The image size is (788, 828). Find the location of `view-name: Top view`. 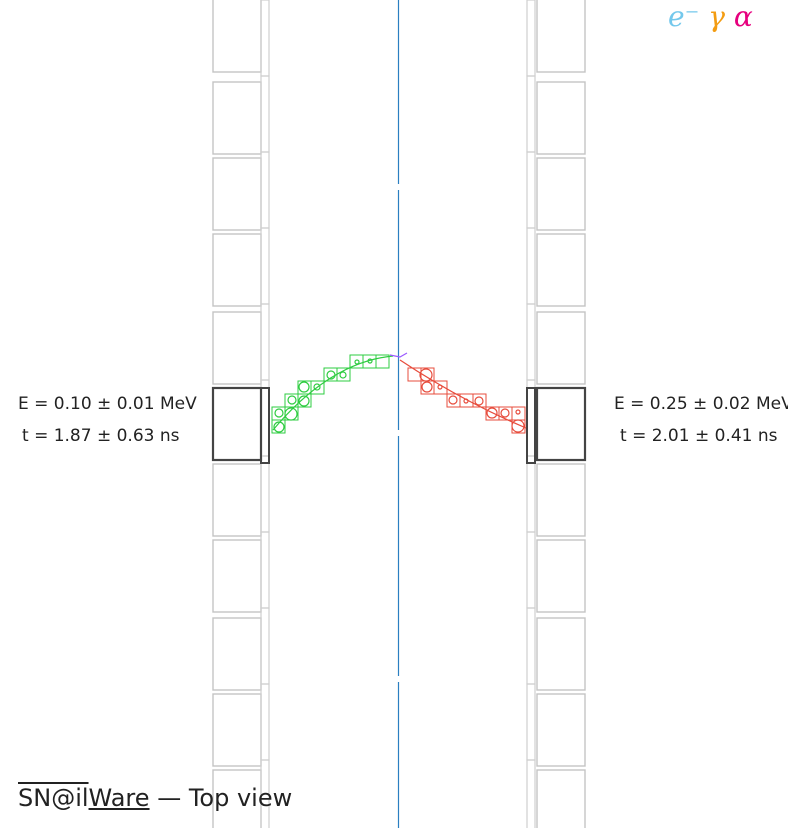

view-name: Top view is located at coordinates (240, 798).